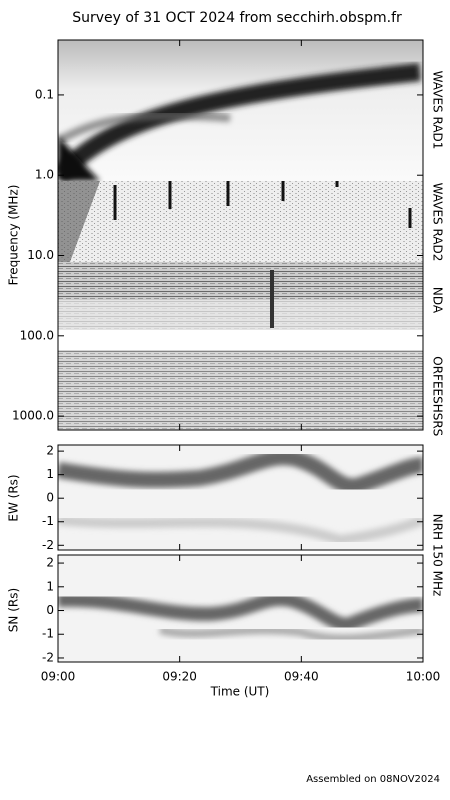 This screenshot has width=450, height=800. Describe the element at coordinates (438, 222) in the screenshot. I see `instrument-label: WAVES RAD2` at that location.